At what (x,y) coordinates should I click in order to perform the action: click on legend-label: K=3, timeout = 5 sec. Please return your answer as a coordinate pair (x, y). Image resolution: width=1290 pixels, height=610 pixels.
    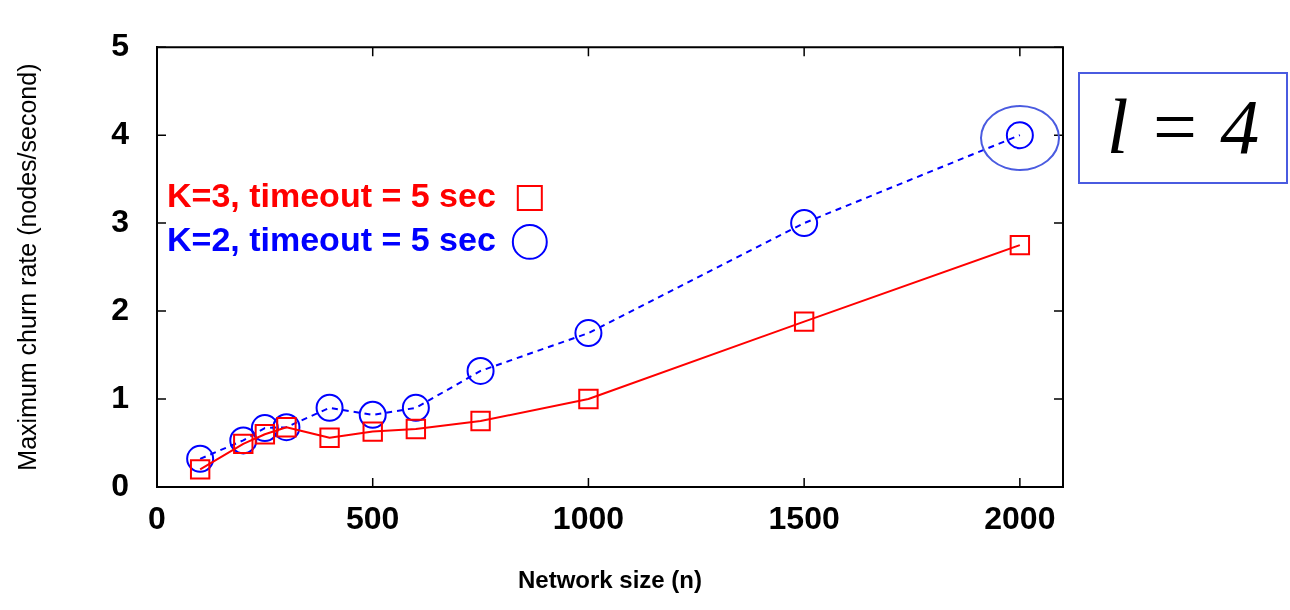
    Looking at the image, I should click on (331, 195).